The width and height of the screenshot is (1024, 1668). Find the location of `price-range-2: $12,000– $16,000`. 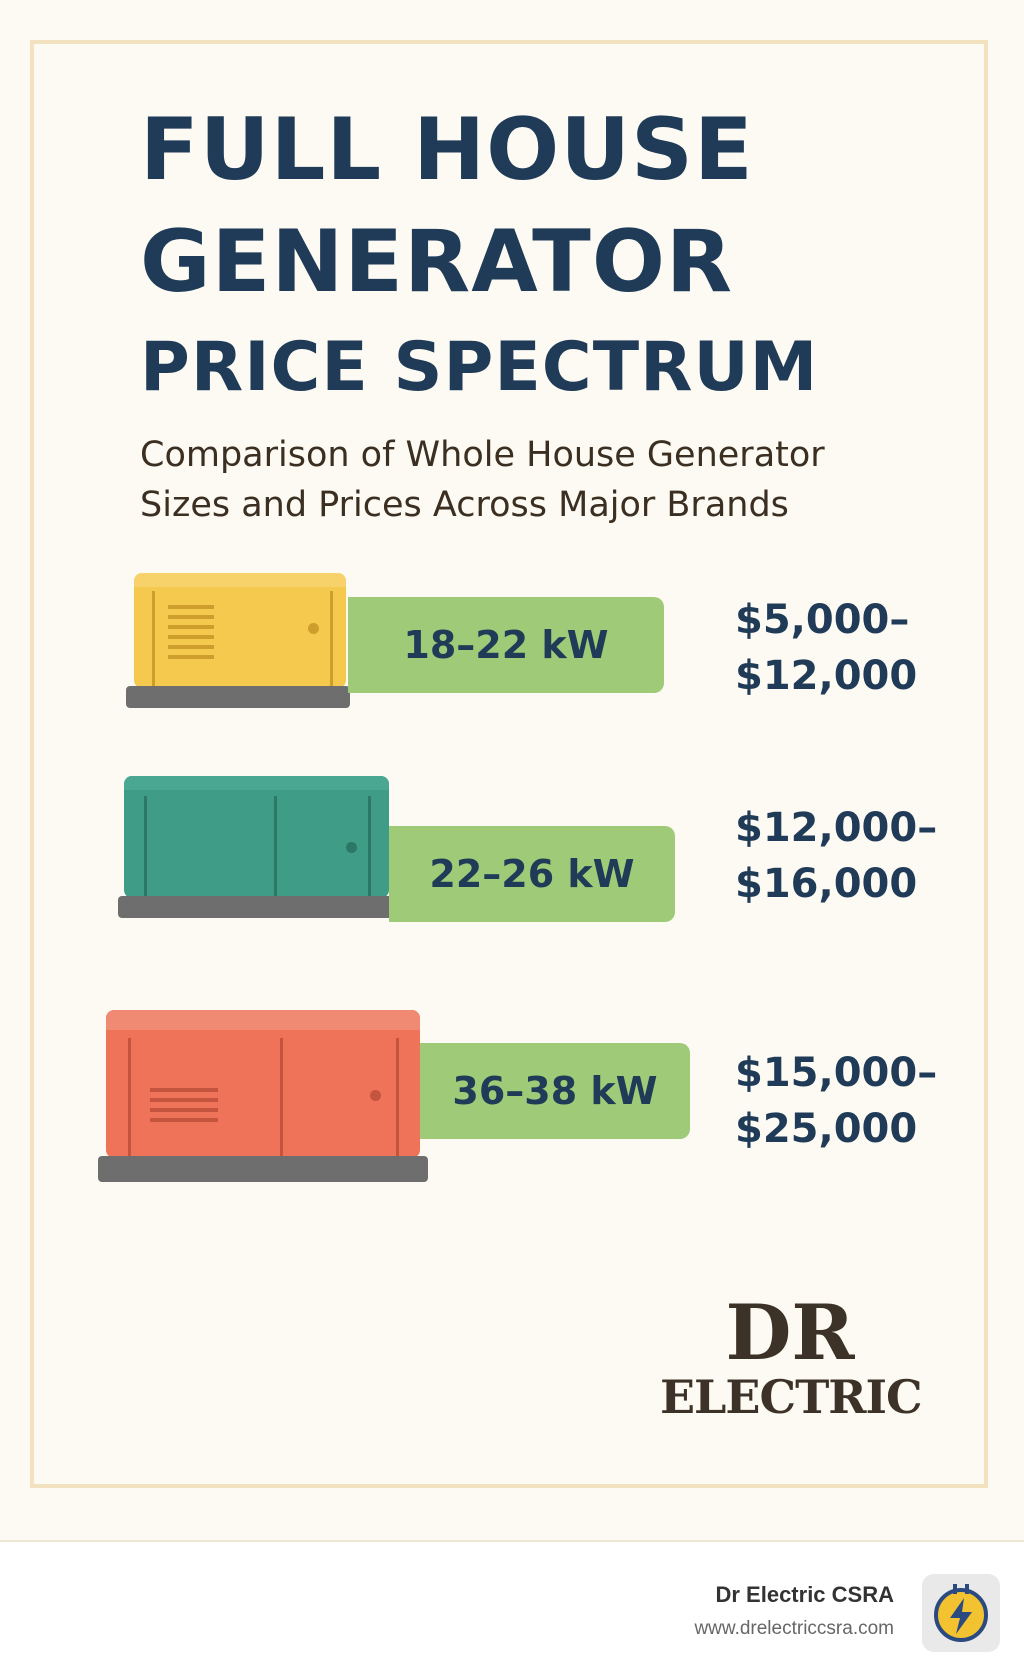

price-range-2: $12,000– $16,000 is located at coordinates (836, 856).